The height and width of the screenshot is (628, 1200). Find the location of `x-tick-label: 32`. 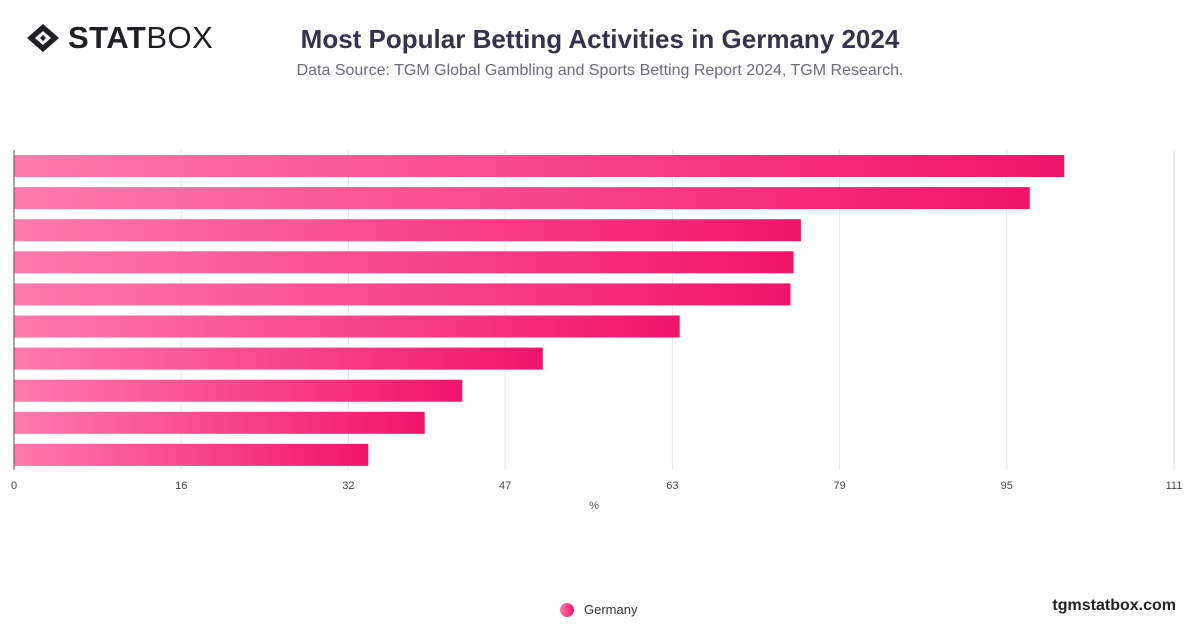

x-tick-label: 32 is located at coordinates (348, 486).